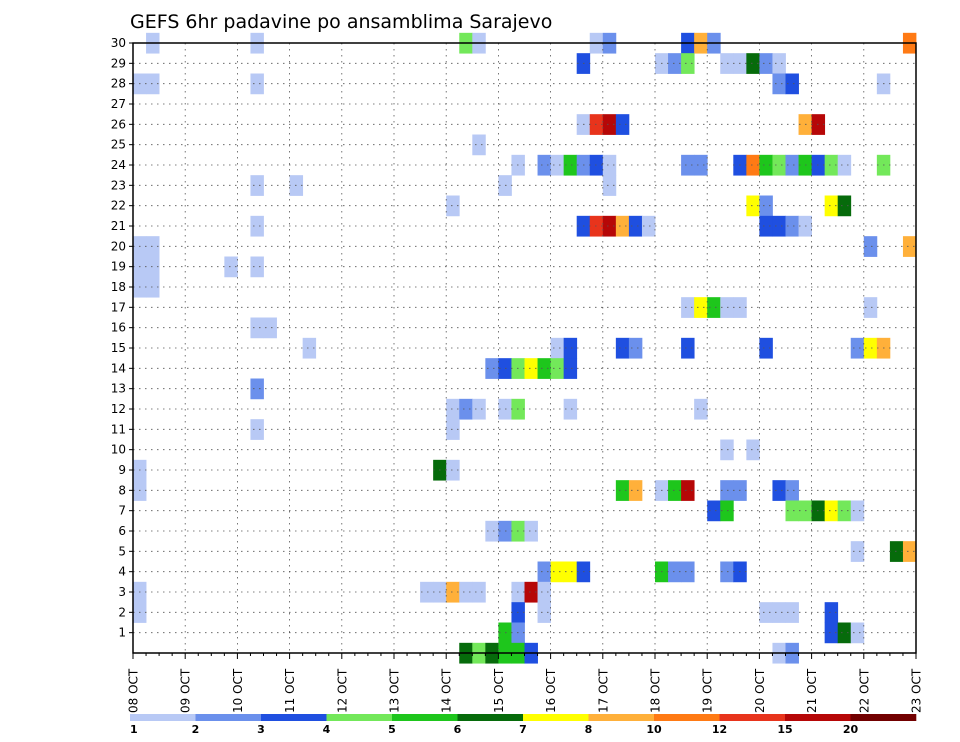 The image size is (960, 742). Describe the element at coordinates (122, 633) in the screenshot. I see `y-tick-label: 1` at that location.